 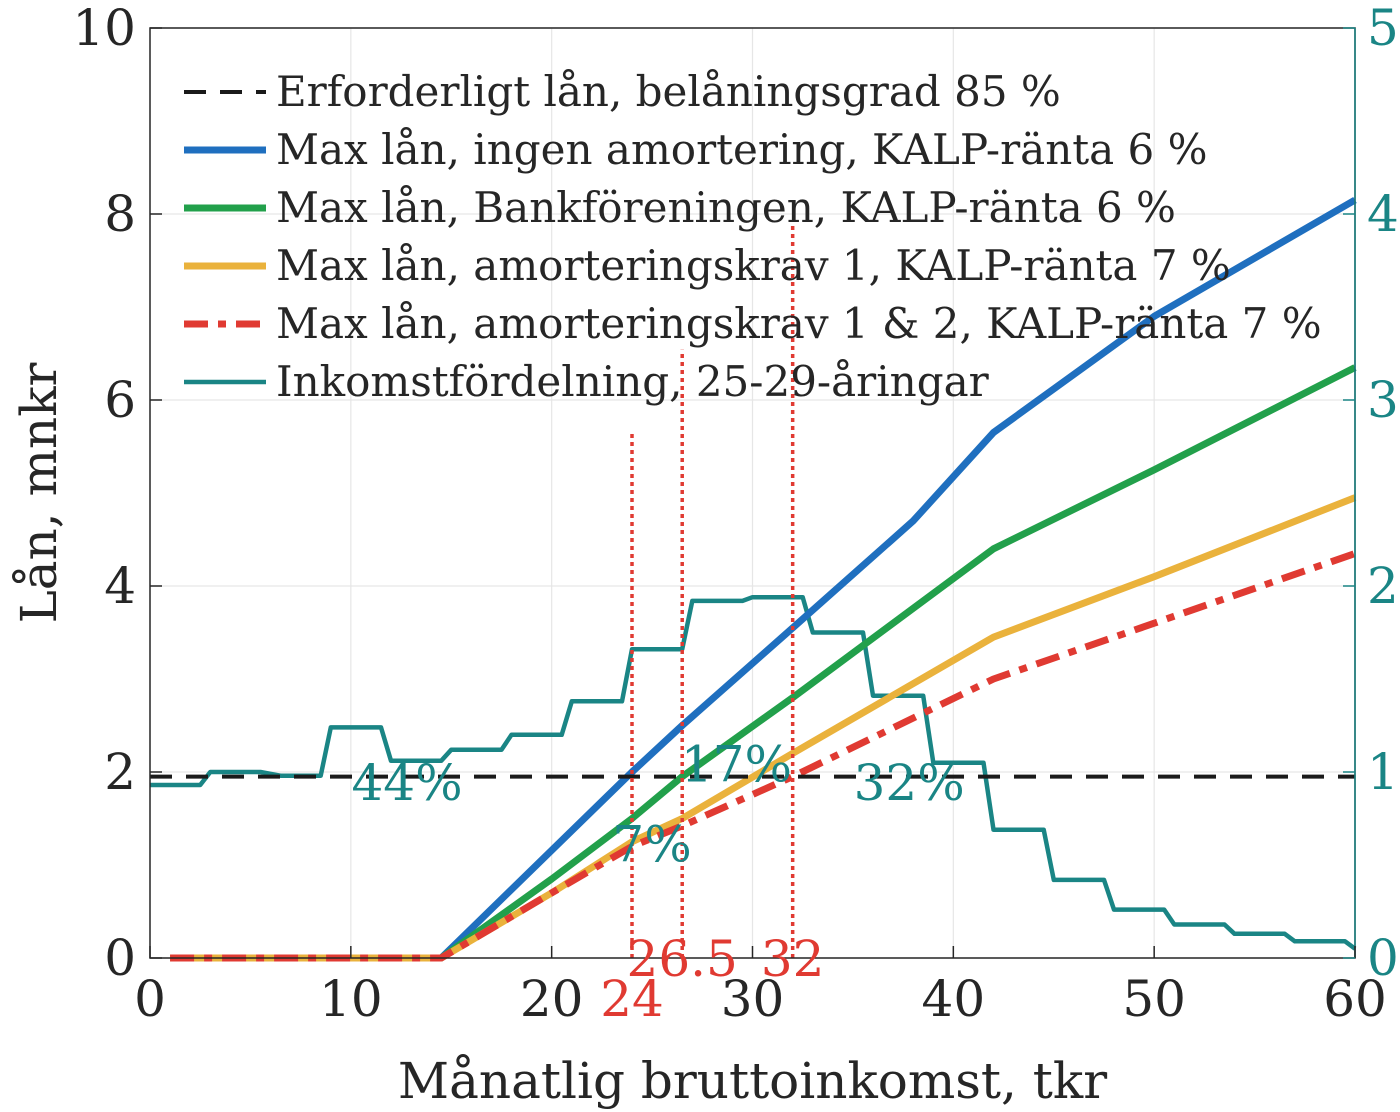 I want to click on y-tick-label: 8, so click(x=120, y=214).